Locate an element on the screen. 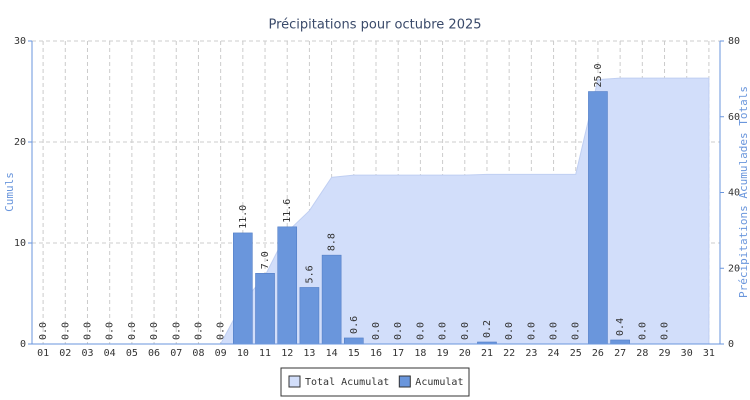 This screenshot has height=400, width=750. value-label: 5.6 is located at coordinates (309, 274).